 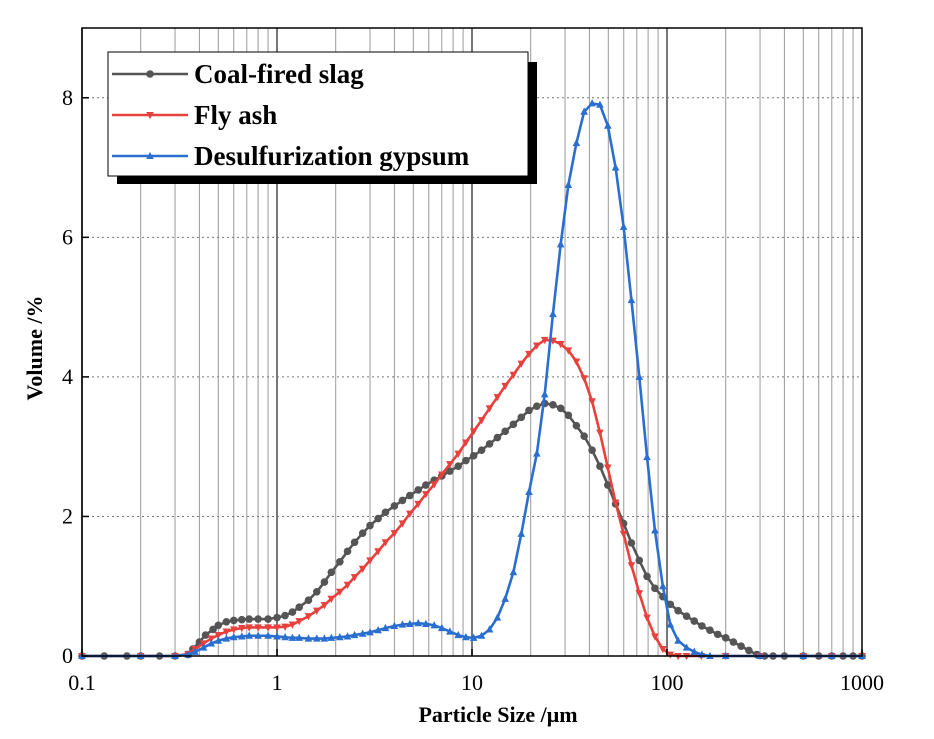 I want to click on legend-label: Desulfurization gypsum, so click(x=332, y=156).